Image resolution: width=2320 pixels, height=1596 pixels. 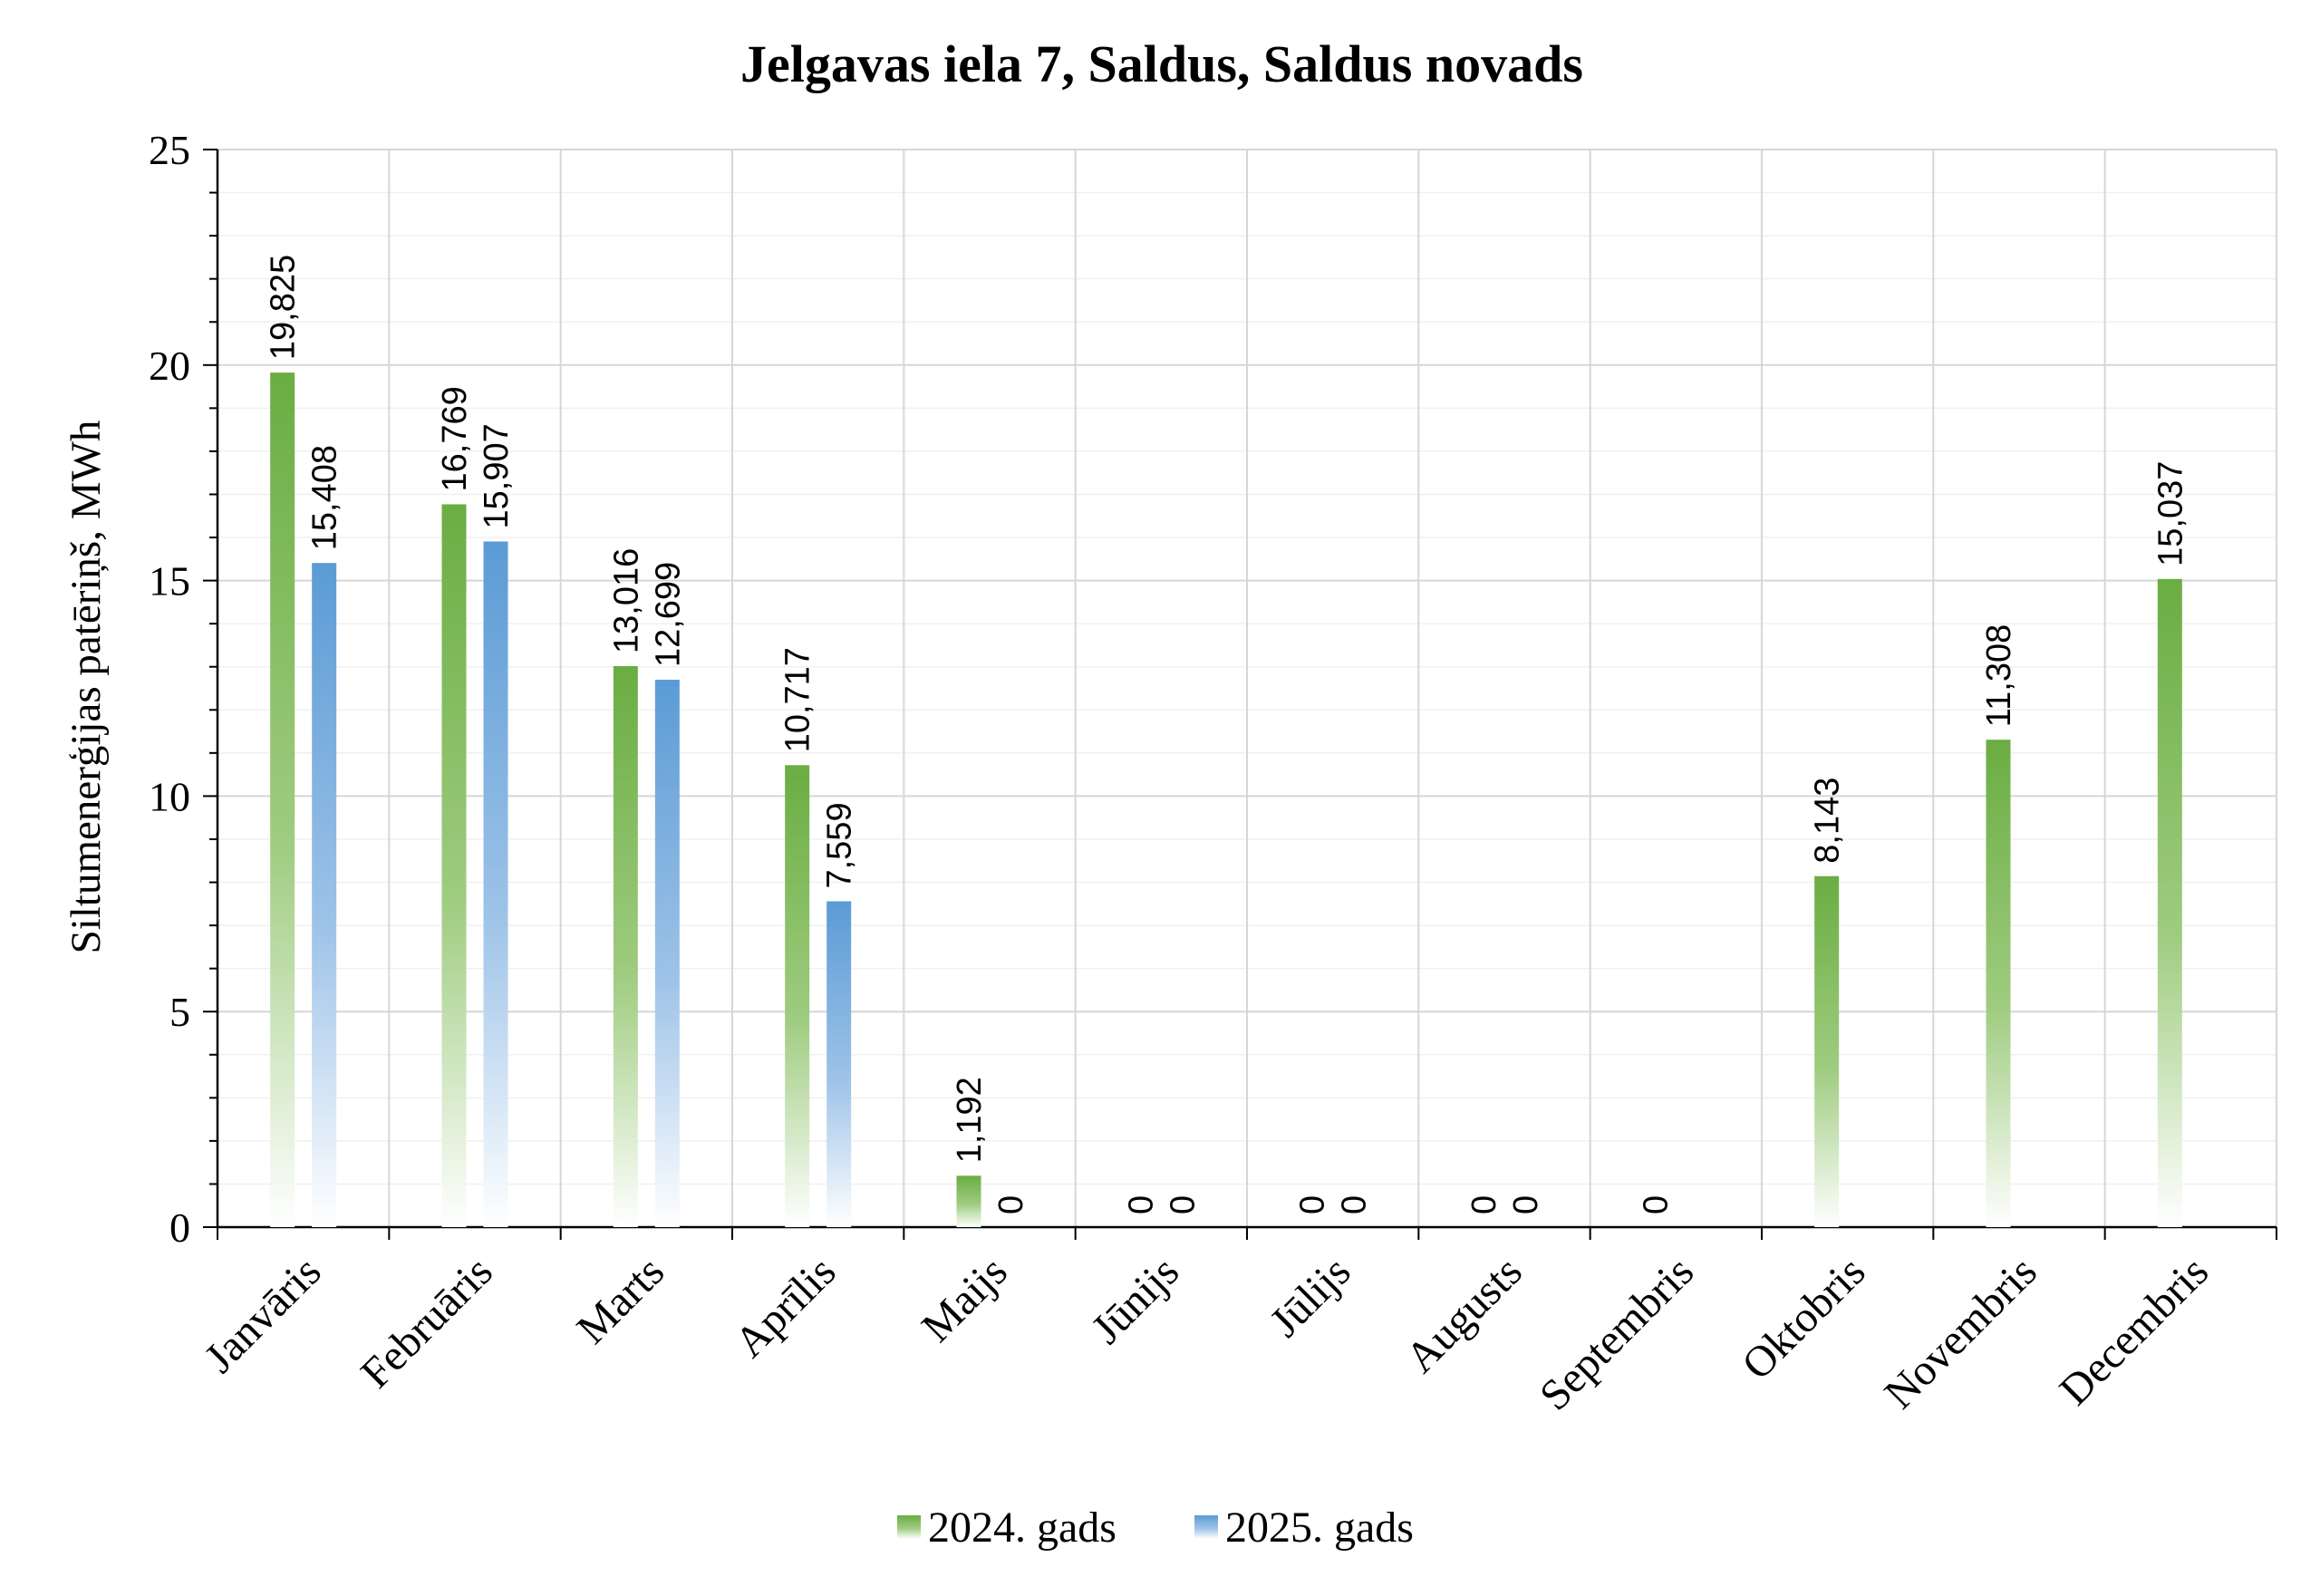 I want to click on y-tick-labels: 0 5 10 15 20 25, so click(x=169, y=689).